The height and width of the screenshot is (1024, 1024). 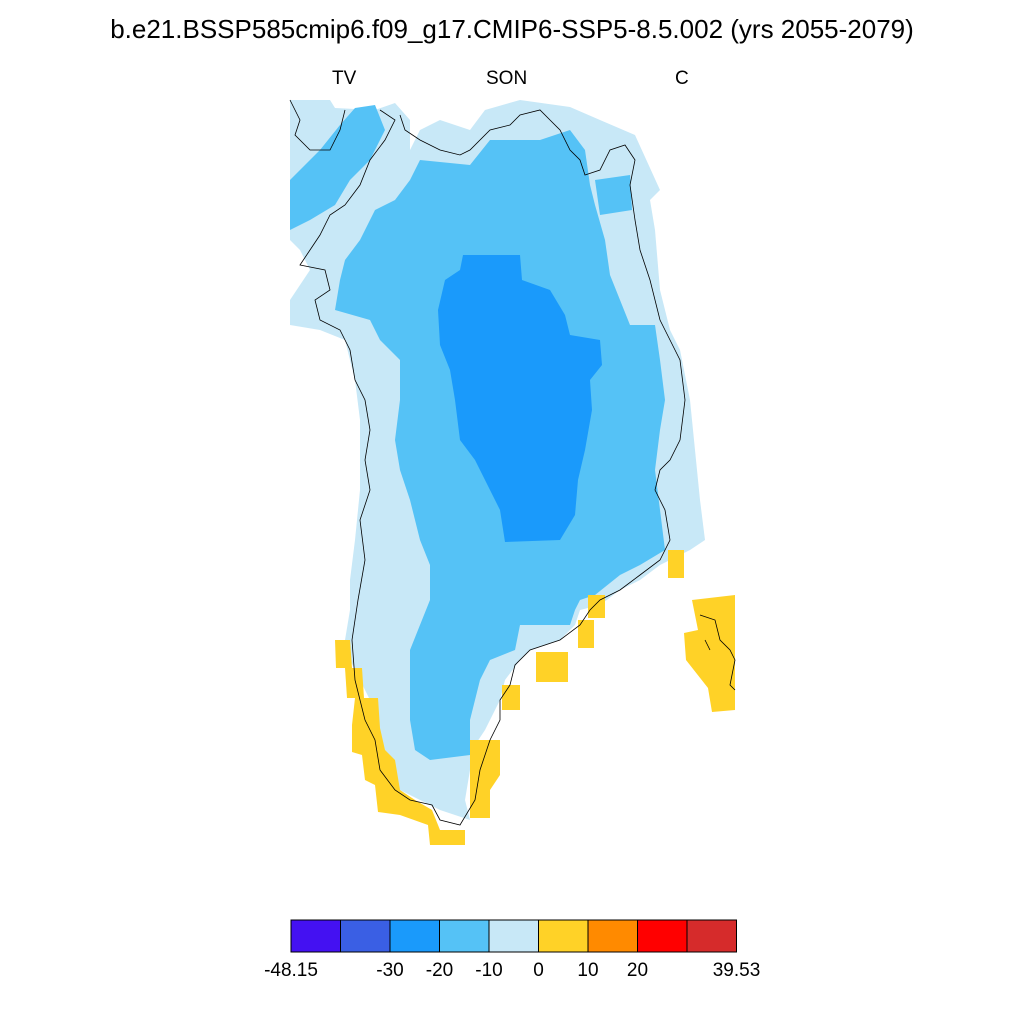 What do you see at coordinates (588, 970) in the screenshot?
I see `colorbar-label: 10` at bounding box center [588, 970].